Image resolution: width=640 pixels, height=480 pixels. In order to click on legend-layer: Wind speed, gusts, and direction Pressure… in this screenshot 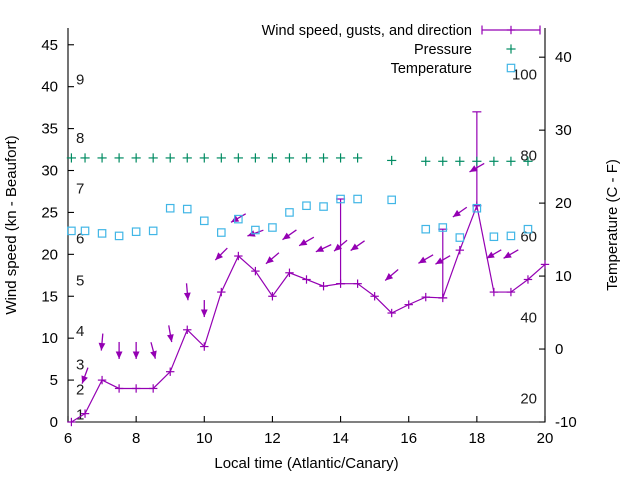, I will do `click(401, 50)`.